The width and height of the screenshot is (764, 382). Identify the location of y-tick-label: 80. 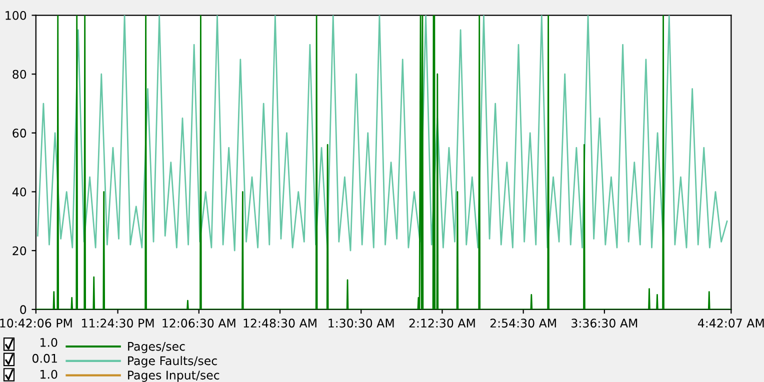
(19, 74).